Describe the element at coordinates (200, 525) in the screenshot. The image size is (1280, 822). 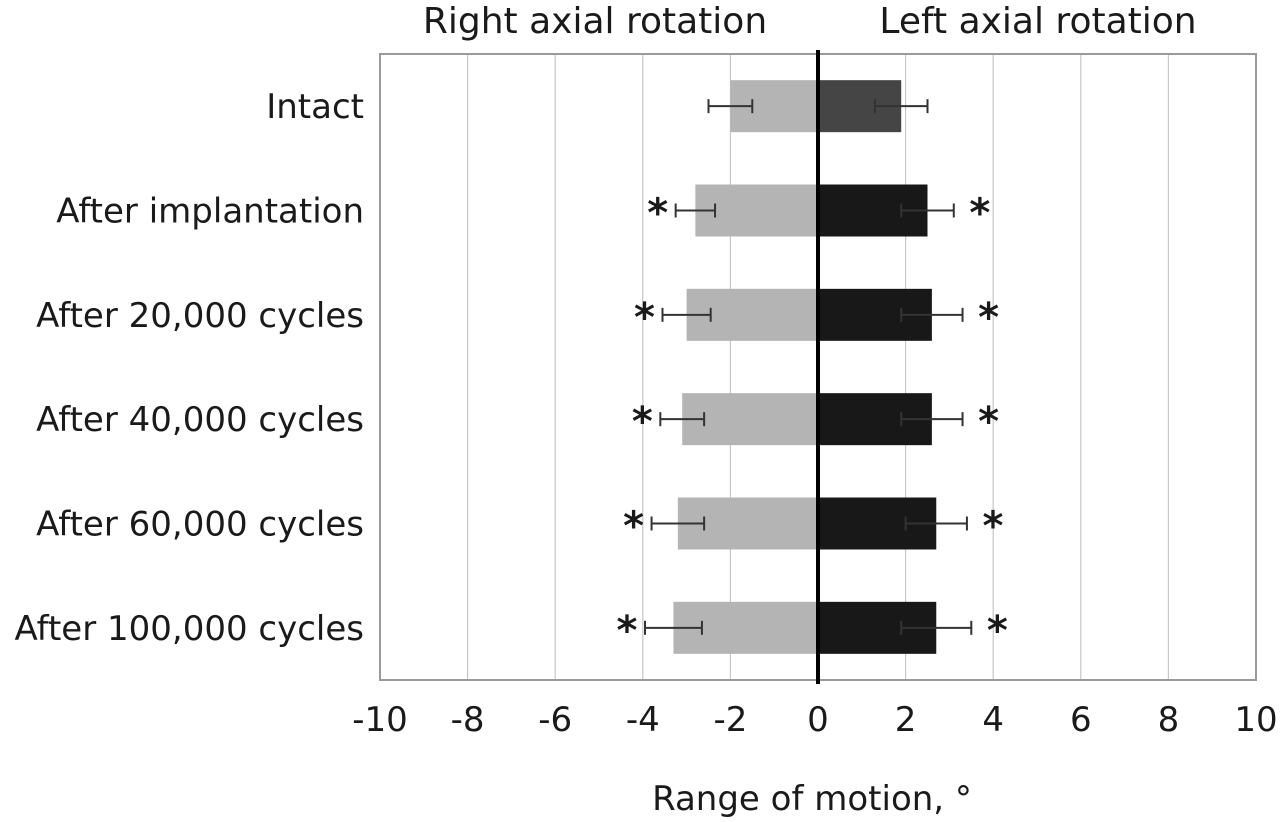
I see `category-label: After 60,000 cycles` at that location.